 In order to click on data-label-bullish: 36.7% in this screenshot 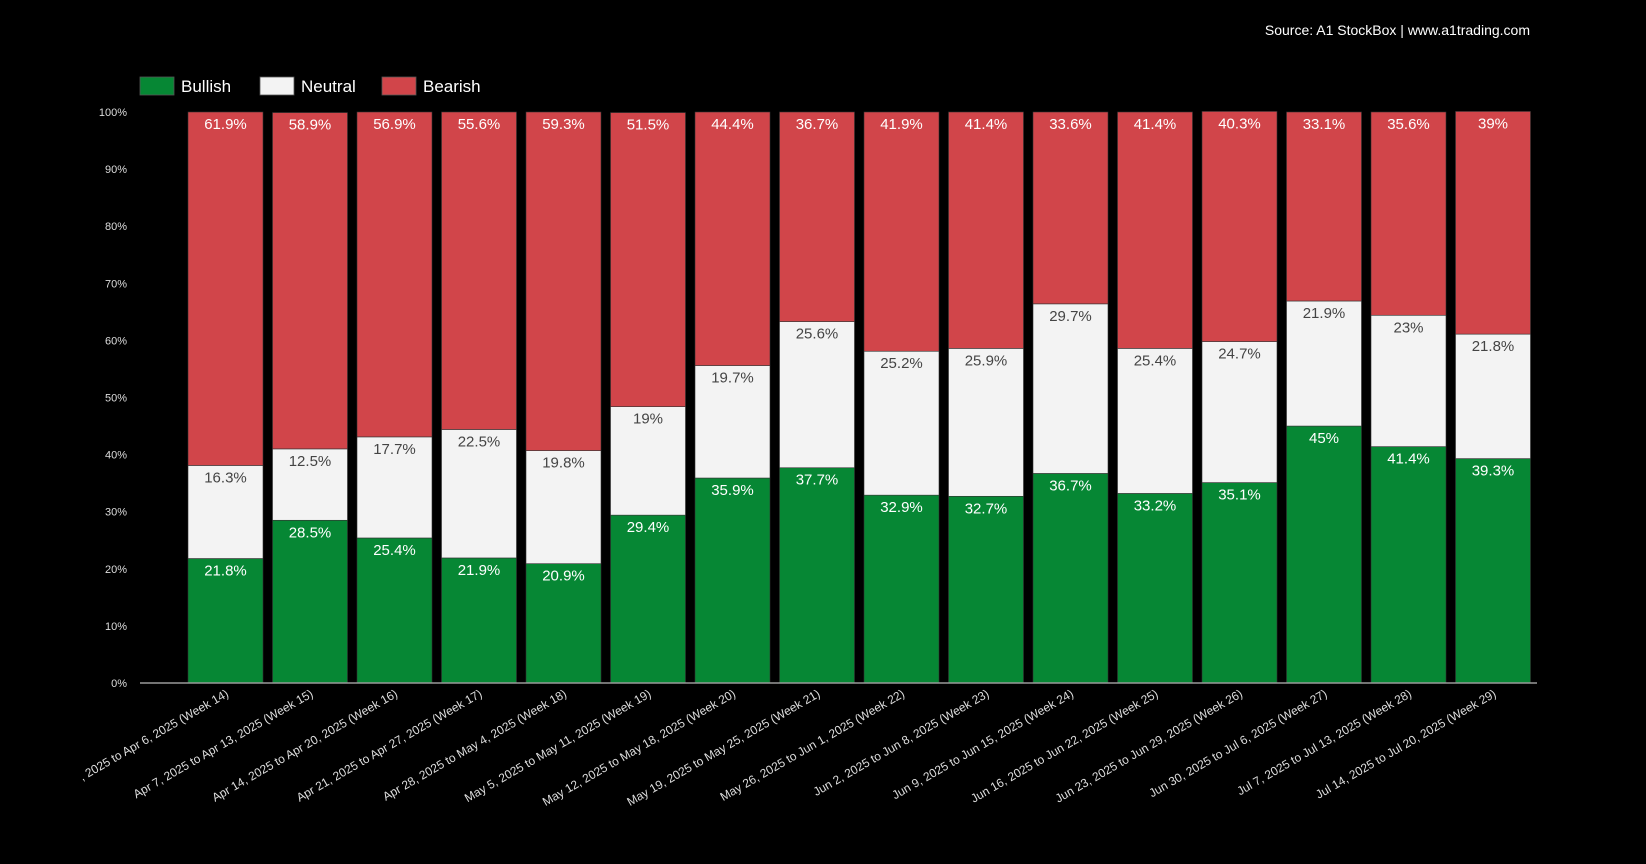, I will do `click(1070, 485)`.